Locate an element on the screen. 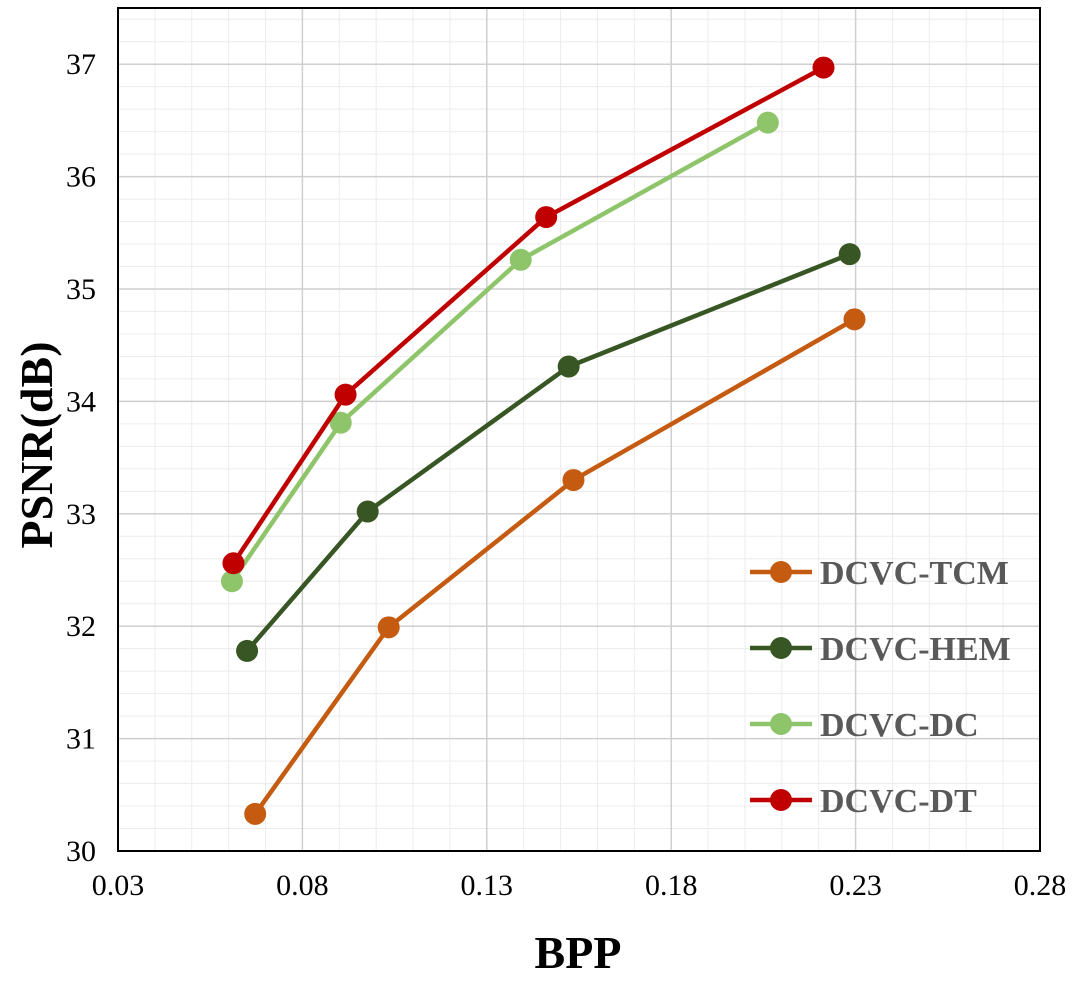 The height and width of the screenshot is (984, 1073). y-tick-label: 34 is located at coordinates (81, 401).